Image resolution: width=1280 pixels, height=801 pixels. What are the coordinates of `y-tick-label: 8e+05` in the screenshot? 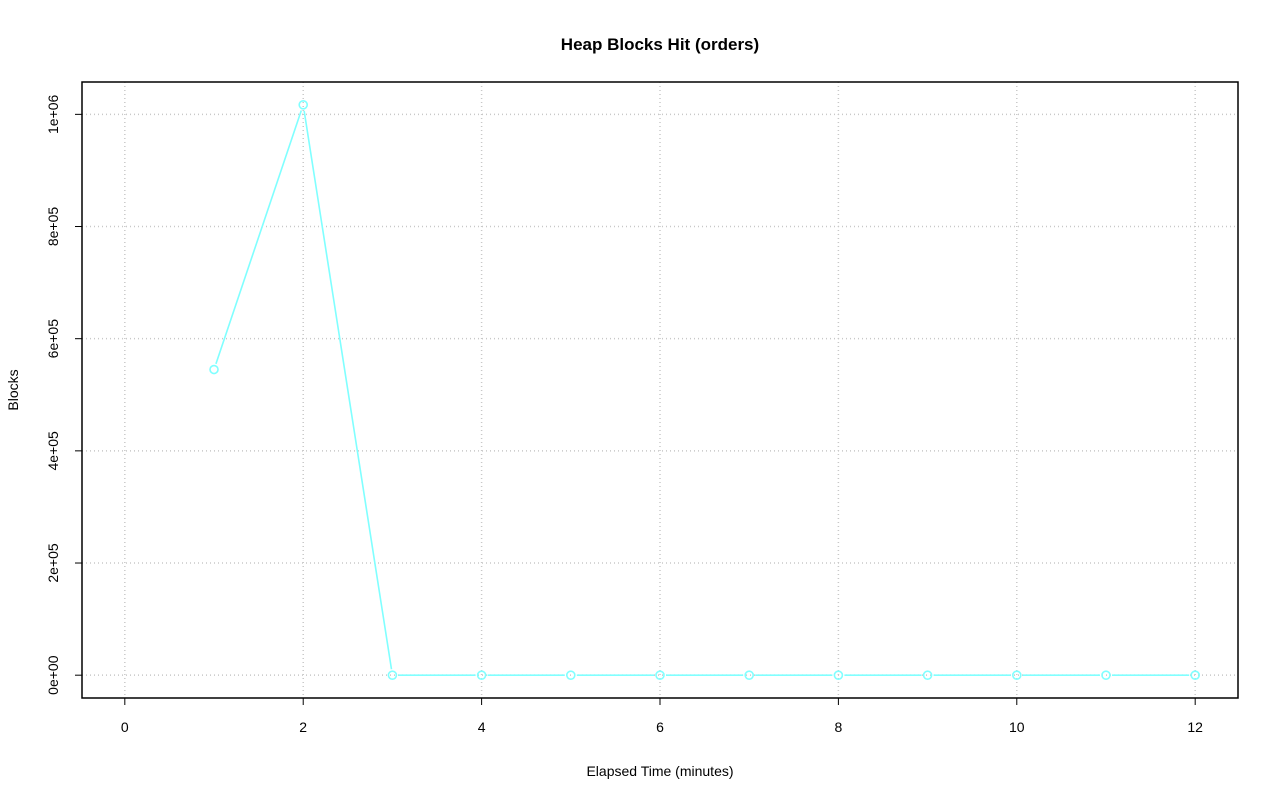 It's located at (53, 227).